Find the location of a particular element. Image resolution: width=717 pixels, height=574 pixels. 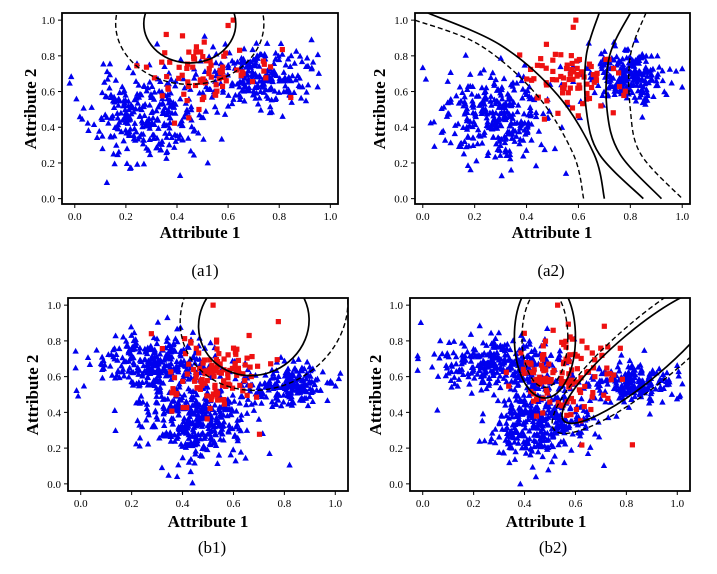

x-tick-label: 0.2 is located at coordinates (475, 217).